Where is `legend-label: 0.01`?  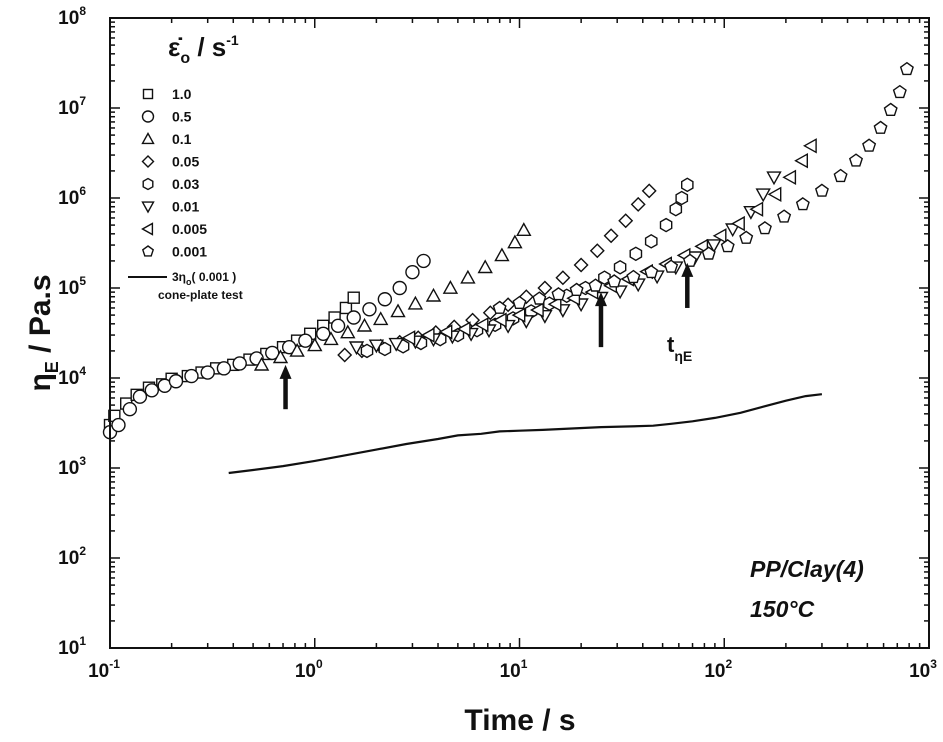
legend-label: 0.01 is located at coordinates (185, 207).